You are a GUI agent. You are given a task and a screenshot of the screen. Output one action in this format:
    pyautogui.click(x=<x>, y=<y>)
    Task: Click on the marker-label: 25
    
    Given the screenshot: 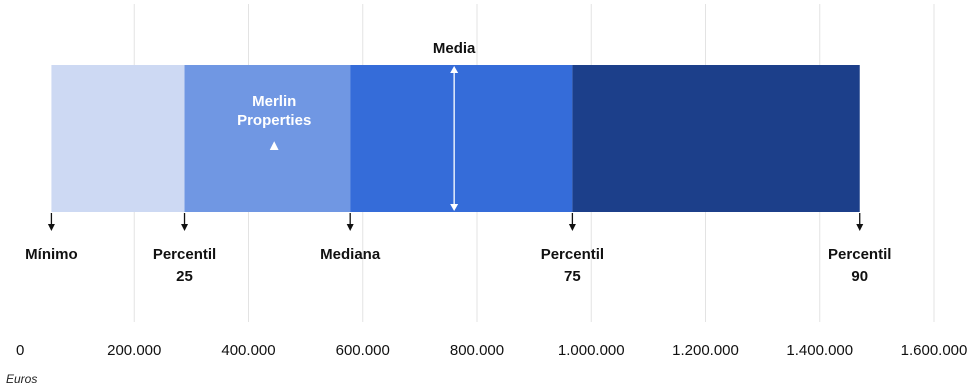 What is the action you would take?
    pyautogui.click(x=184, y=276)
    